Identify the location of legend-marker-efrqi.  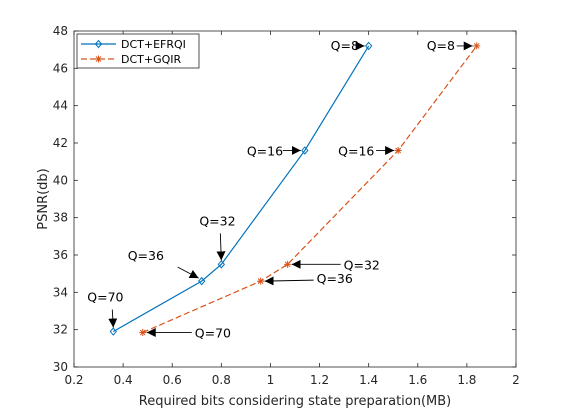
(98, 44).